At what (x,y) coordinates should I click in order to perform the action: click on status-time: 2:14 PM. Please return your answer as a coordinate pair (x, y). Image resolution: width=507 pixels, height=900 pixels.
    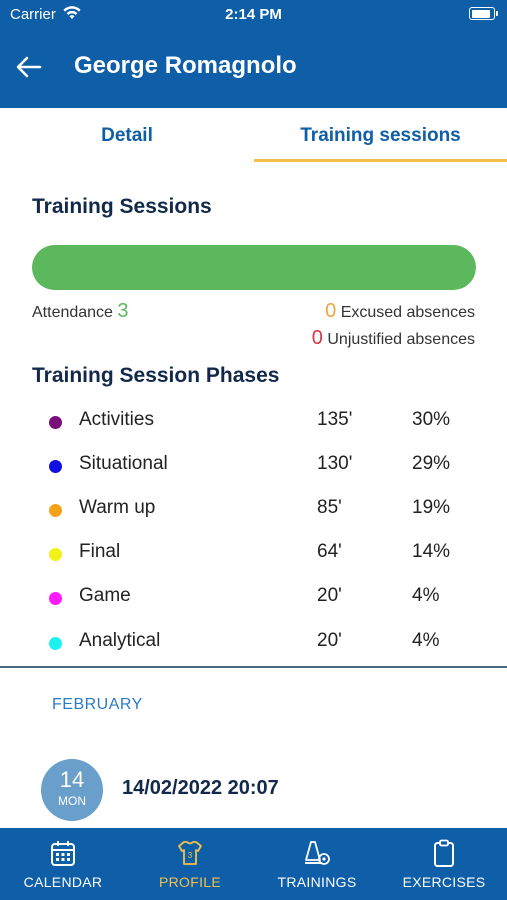
    Looking at the image, I should click on (253, 14).